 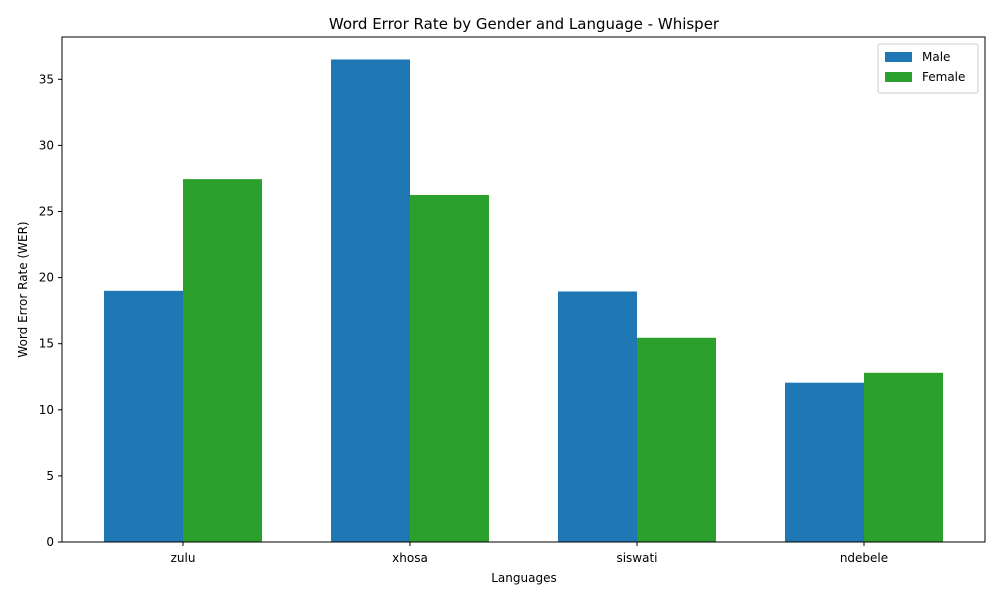 What do you see at coordinates (636, 558) in the screenshot?
I see `x-tick-label-siswati: siswati` at bounding box center [636, 558].